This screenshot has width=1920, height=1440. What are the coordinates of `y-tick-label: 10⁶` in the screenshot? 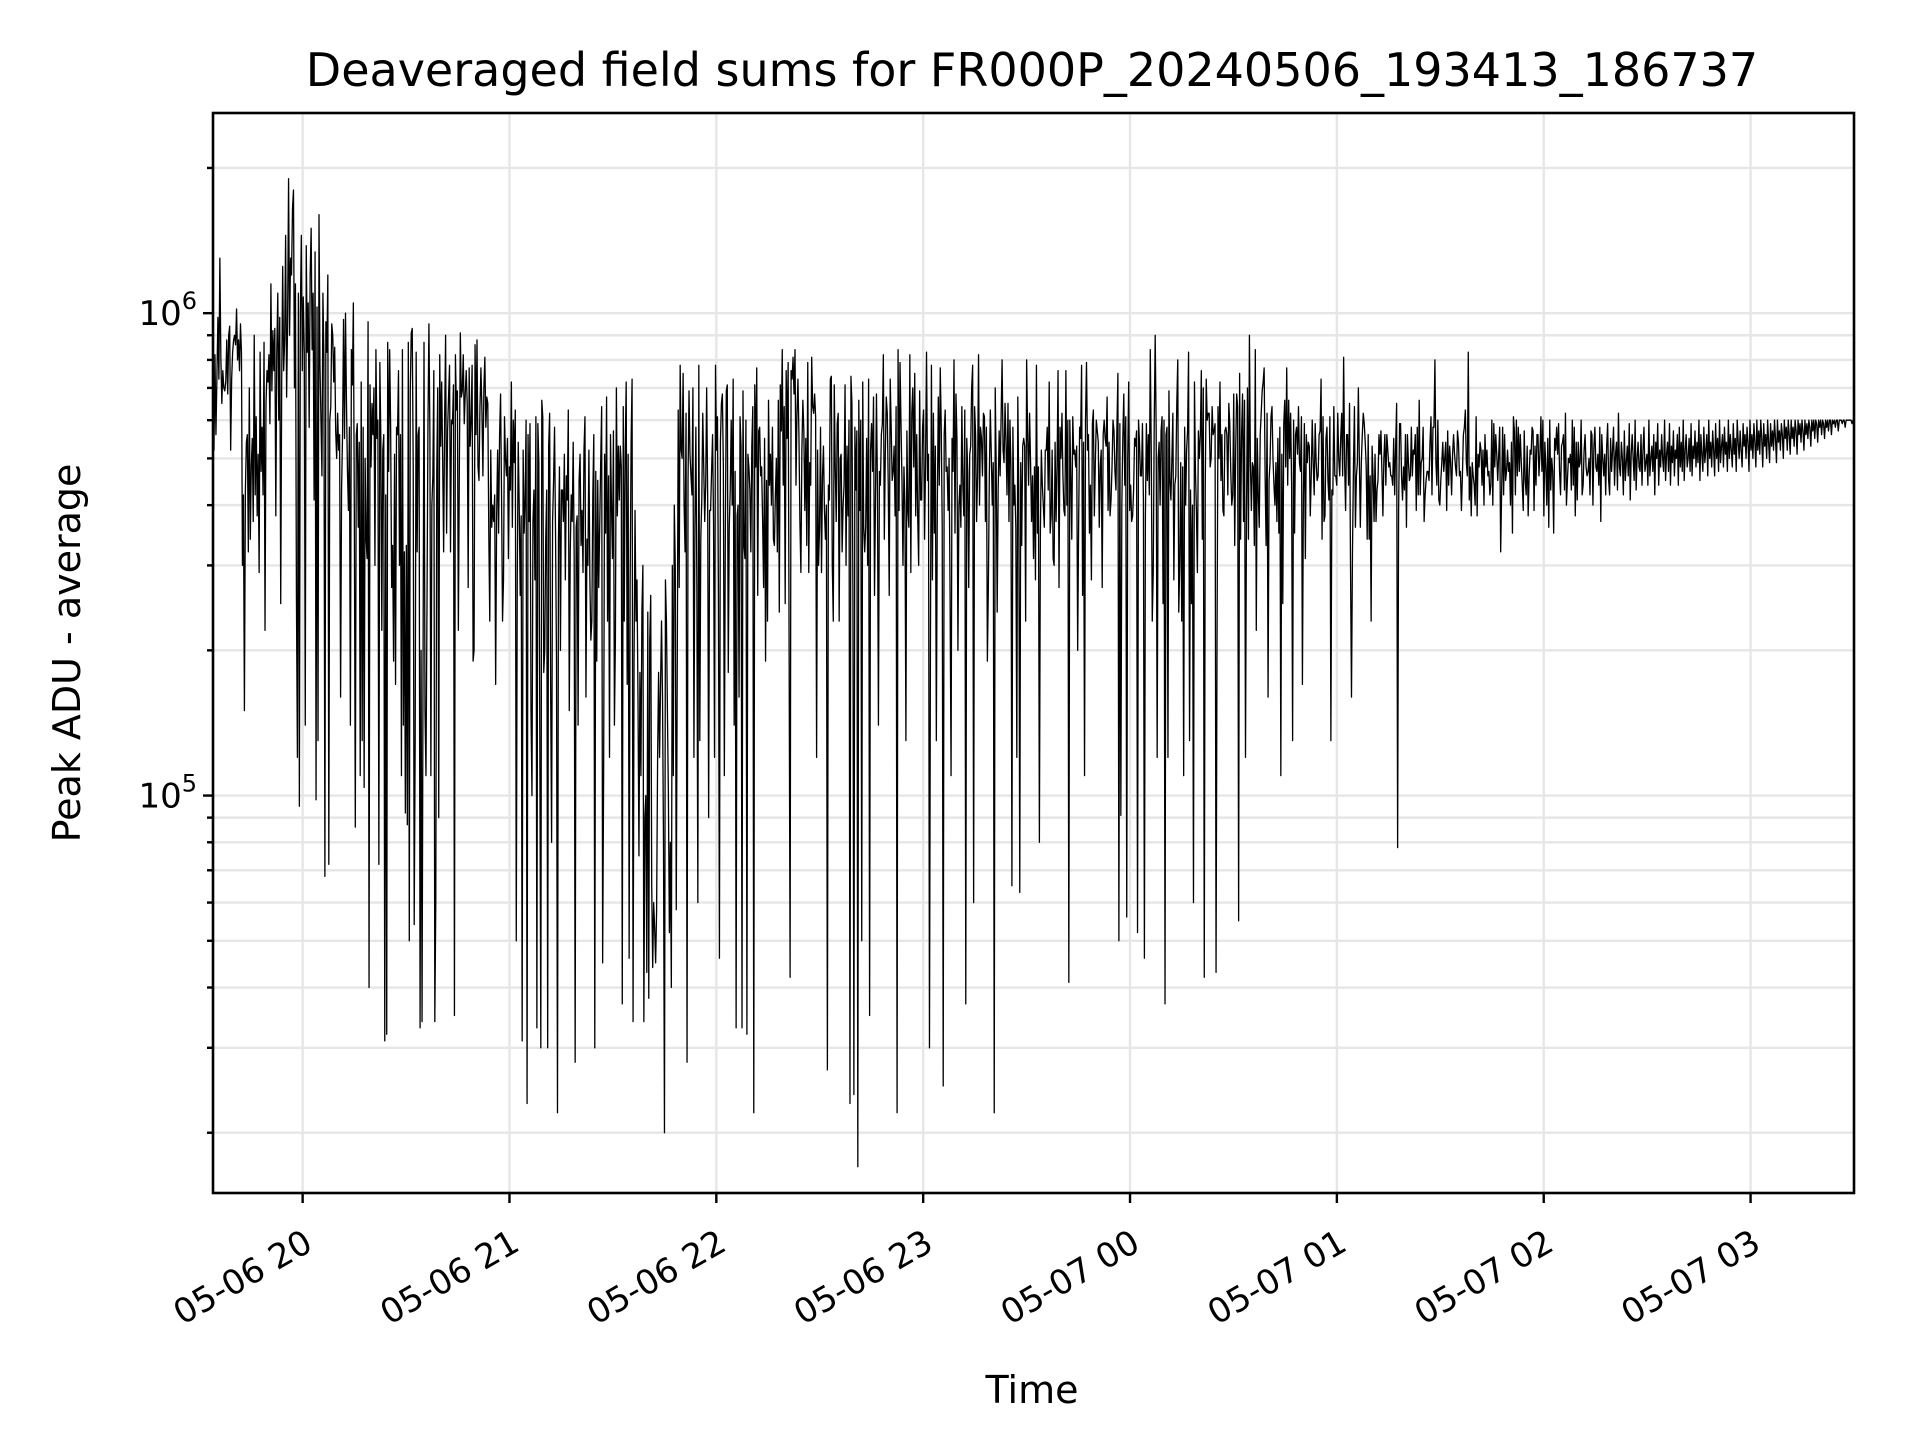 It's located at (167, 310).